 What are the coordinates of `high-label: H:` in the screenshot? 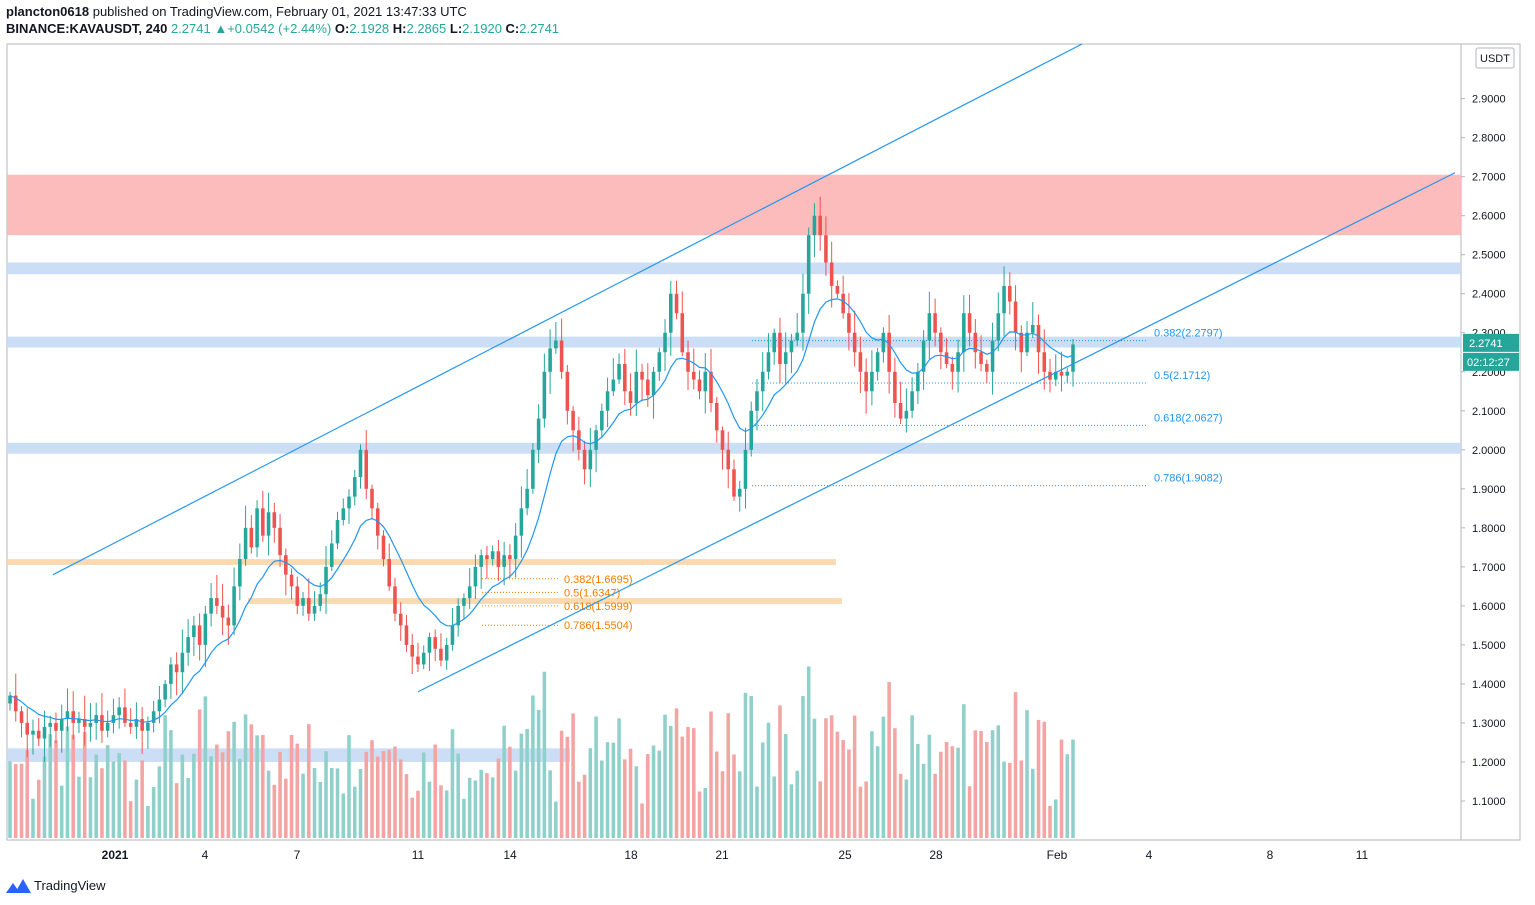 It's located at (399, 28).